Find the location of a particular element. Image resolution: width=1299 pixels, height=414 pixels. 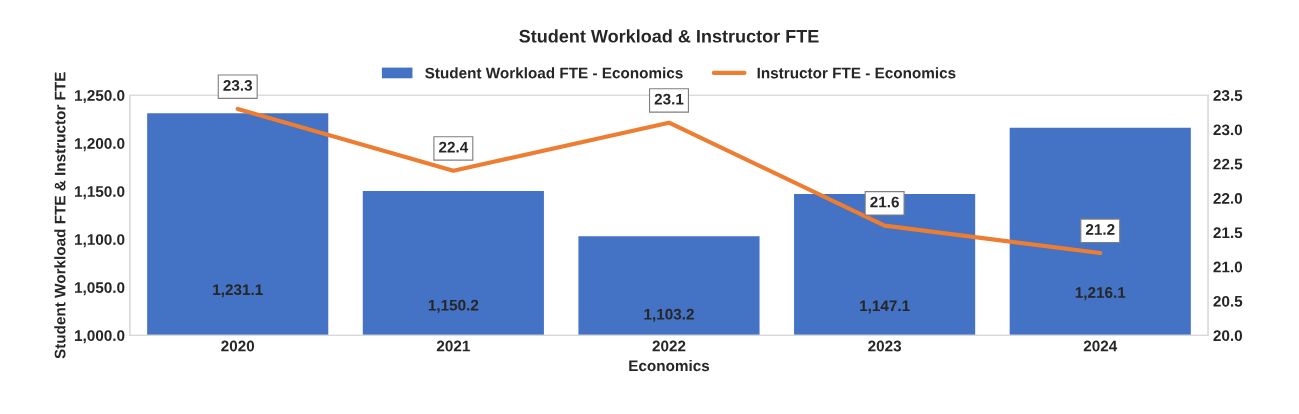

x-tick-label: 2022 is located at coordinates (669, 346).